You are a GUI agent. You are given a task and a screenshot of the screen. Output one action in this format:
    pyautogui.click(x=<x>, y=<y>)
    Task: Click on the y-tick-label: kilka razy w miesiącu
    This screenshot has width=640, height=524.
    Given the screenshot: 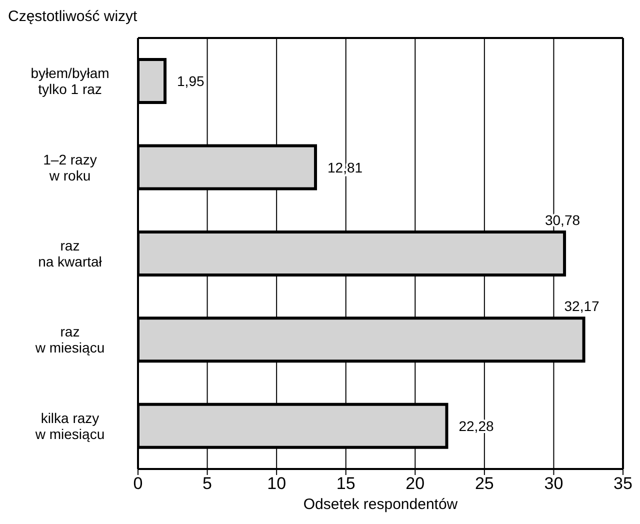 What is the action you would take?
    pyautogui.click(x=69, y=426)
    